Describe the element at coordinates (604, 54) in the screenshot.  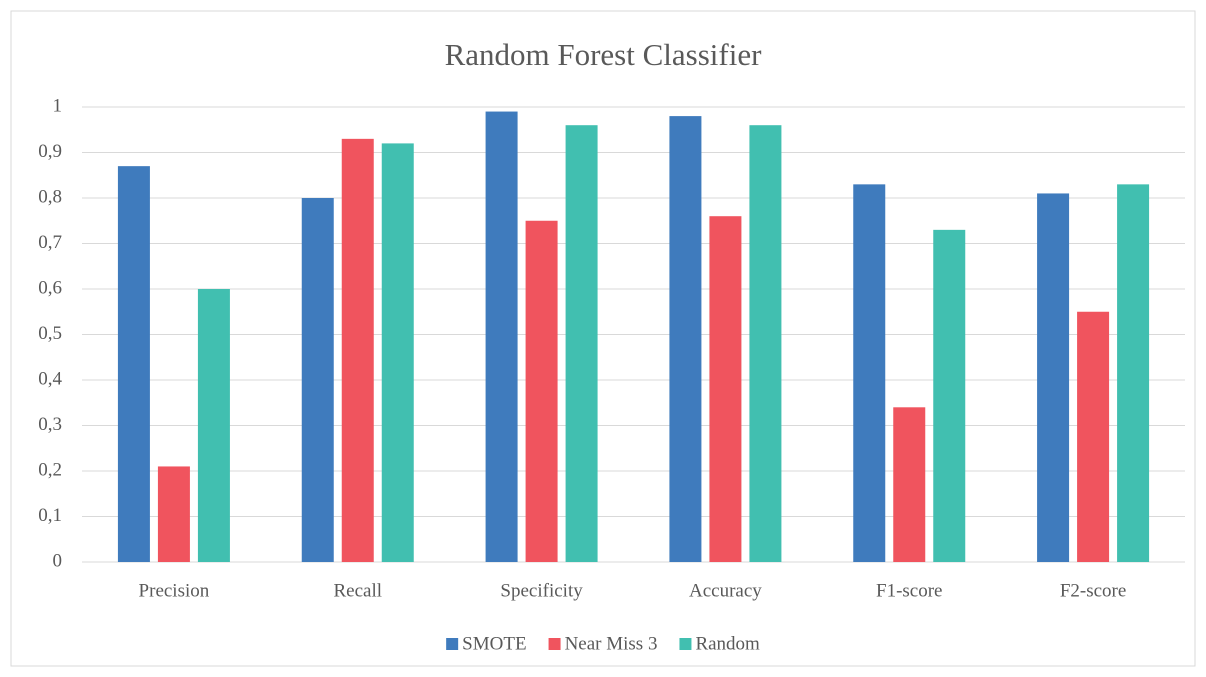
I see `chart-title: Random Forest Classifier` at that location.